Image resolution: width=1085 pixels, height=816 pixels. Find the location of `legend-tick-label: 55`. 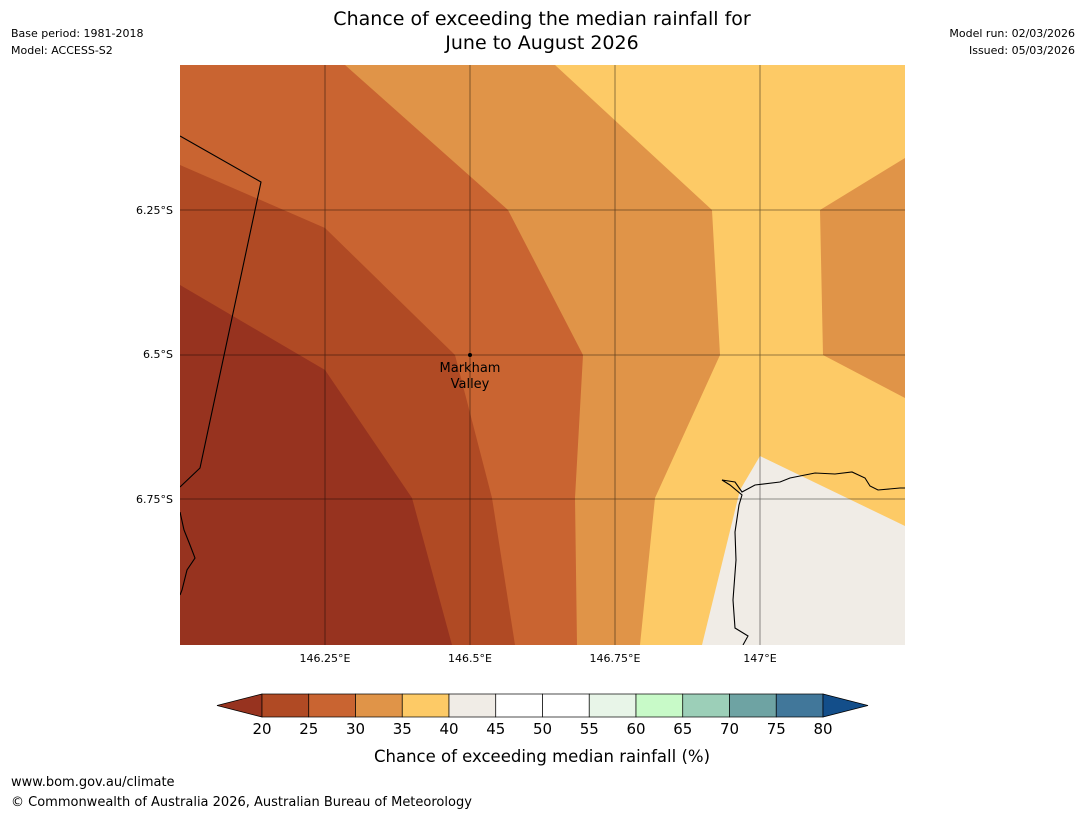

legend-tick-label: 55 is located at coordinates (589, 729).